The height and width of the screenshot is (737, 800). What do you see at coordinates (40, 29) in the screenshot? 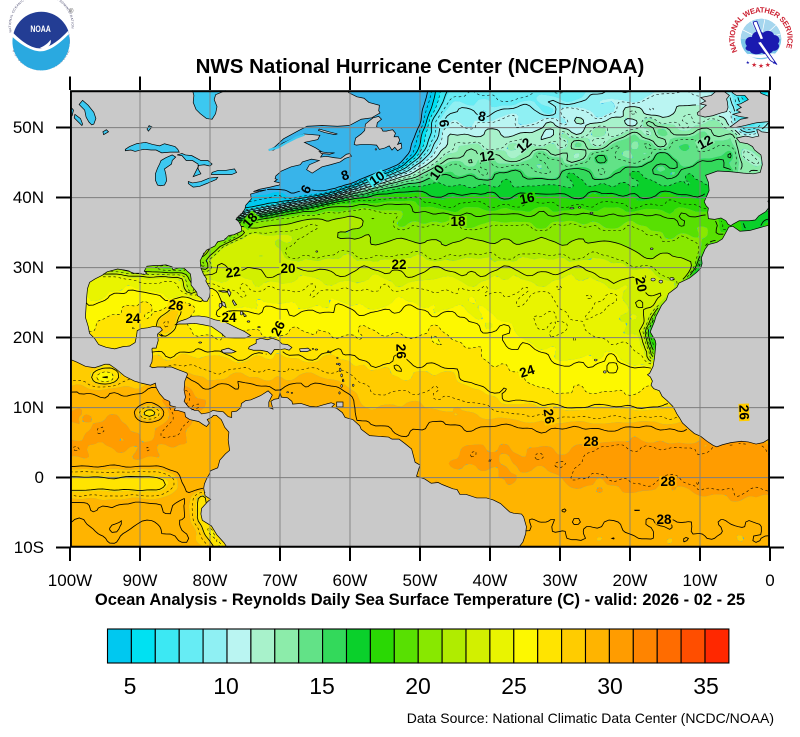
I see `svg-text: NOAA` at bounding box center [40, 29].